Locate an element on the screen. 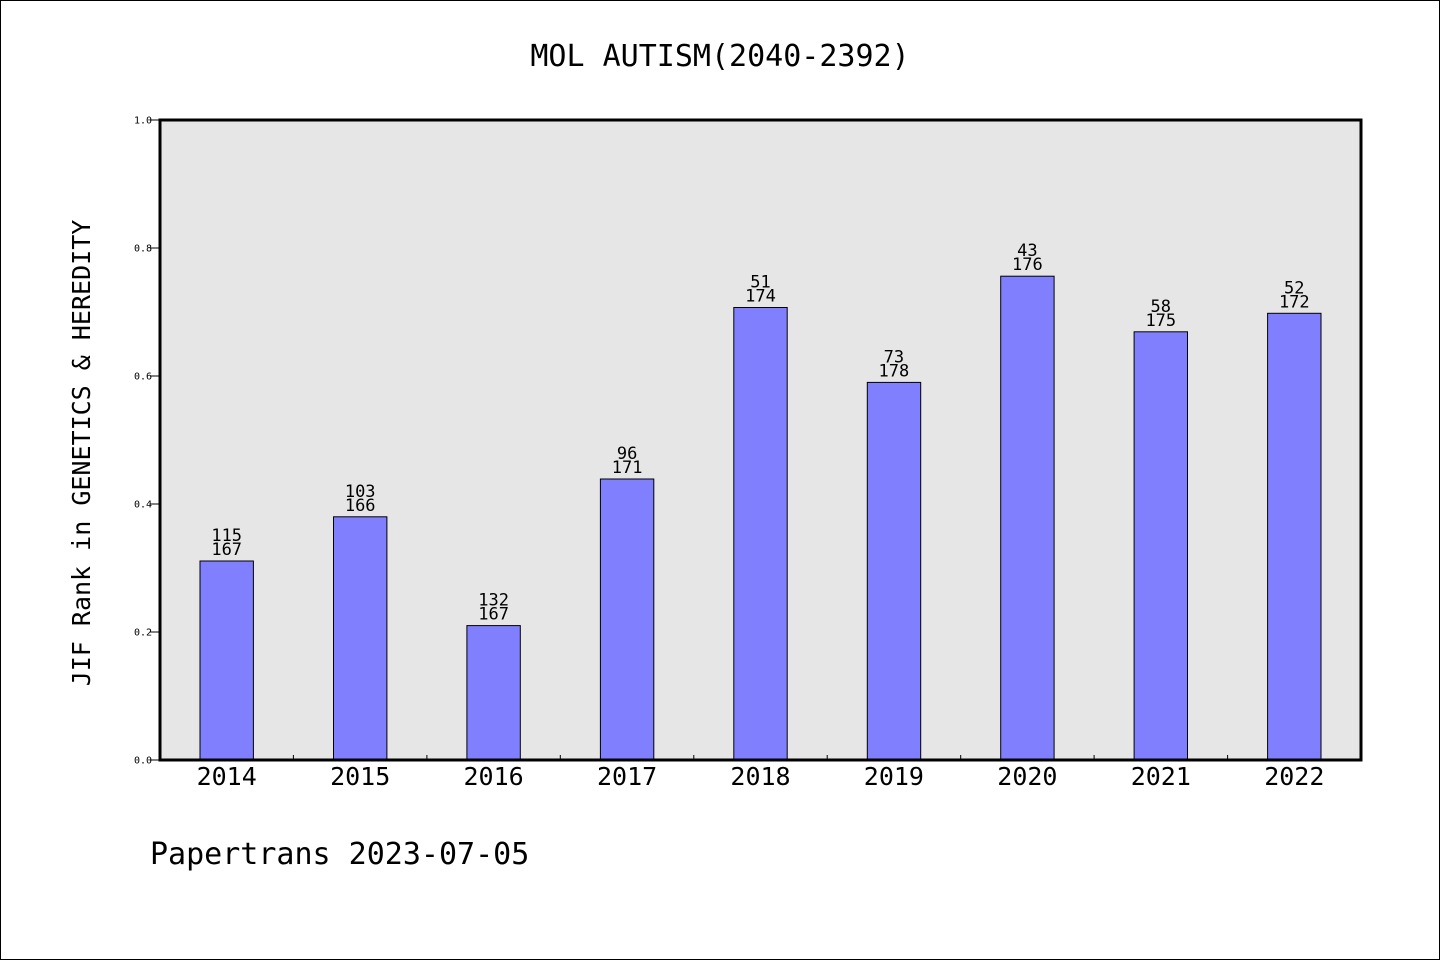  y-axis-label: JIF Rank in GENETICS & HEREDITY is located at coordinates (81, 453).